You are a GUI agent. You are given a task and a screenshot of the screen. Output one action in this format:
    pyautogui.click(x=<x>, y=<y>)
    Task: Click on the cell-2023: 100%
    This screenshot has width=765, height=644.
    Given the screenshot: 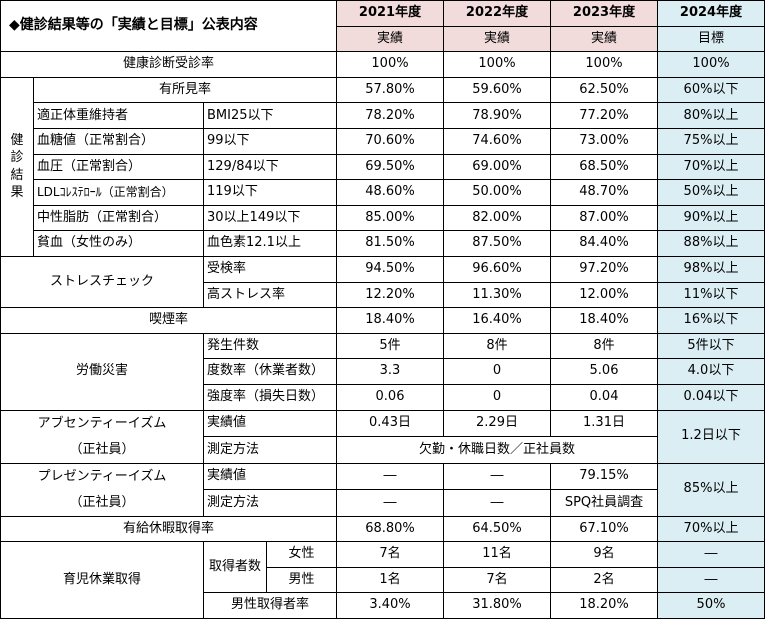 What is the action you would take?
    pyautogui.click(x=604, y=64)
    